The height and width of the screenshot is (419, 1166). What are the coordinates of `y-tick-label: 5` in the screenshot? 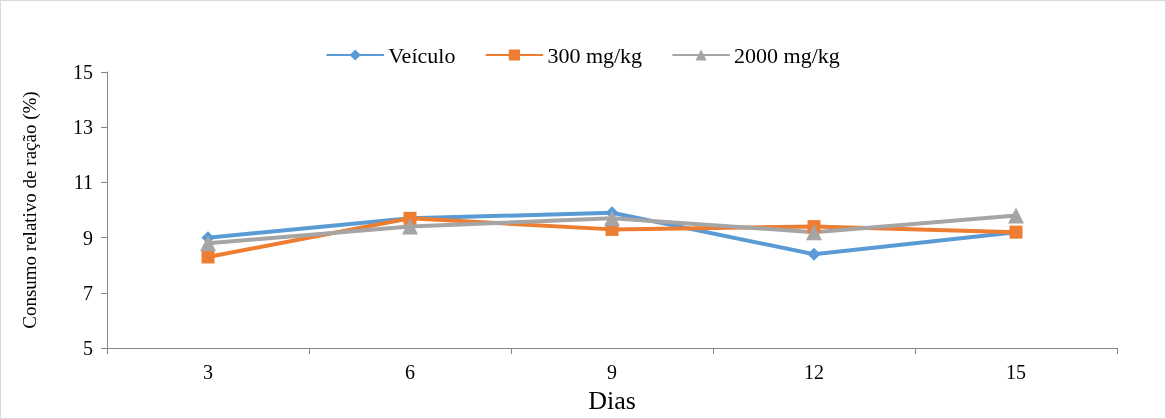 It's located at (88, 348).